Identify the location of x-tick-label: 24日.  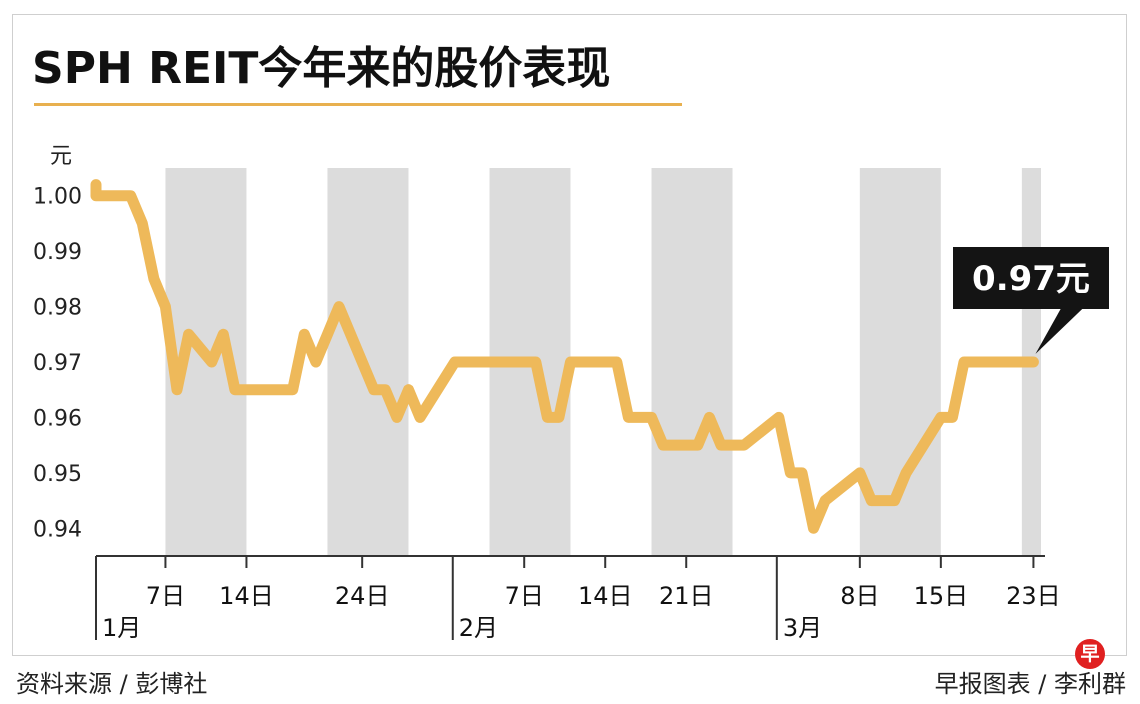
(362, 596).